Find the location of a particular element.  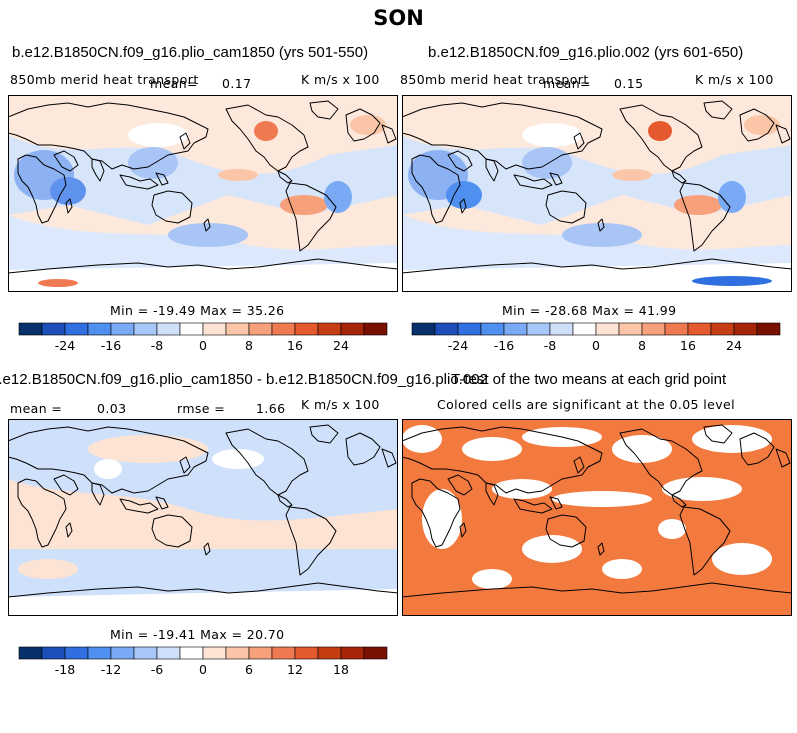

panel-2-minmax: Min = -28.68 Max = 41.99 is located at coordinates (589, 310).